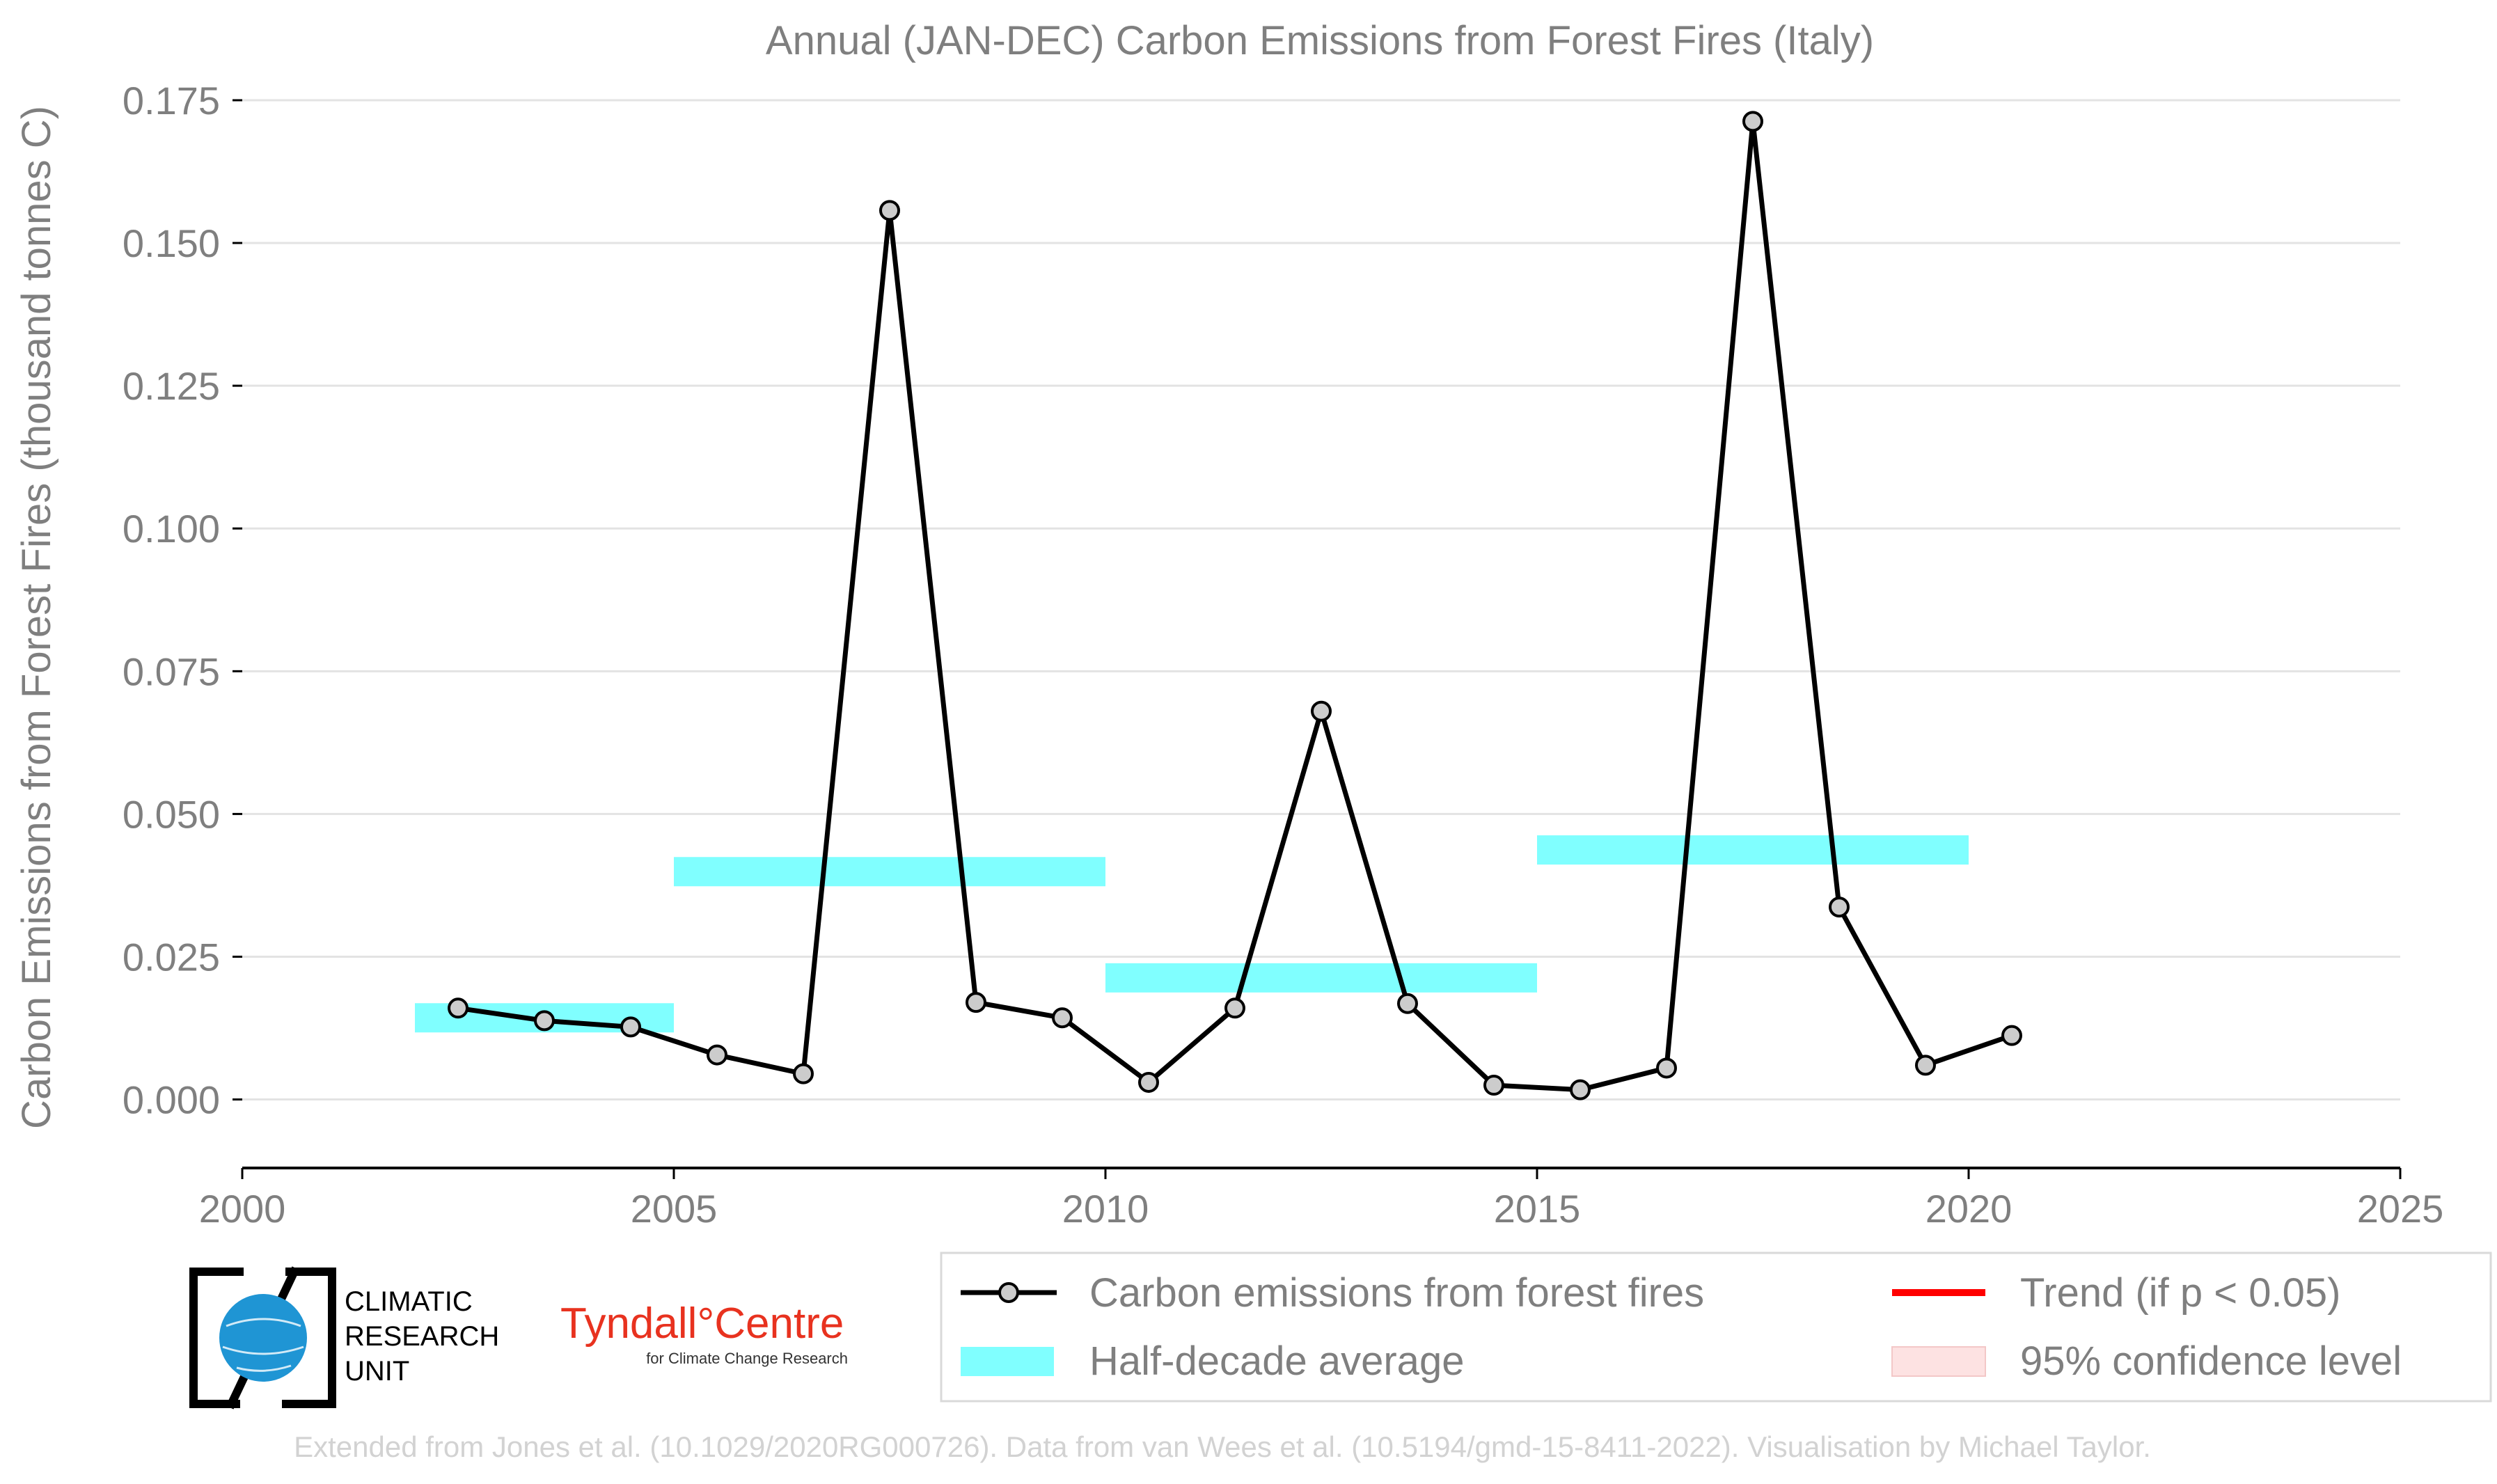  Describe the element at coordinates (171, 814) in the screenshot. I see `y-tick-label: 0.050` at that location.